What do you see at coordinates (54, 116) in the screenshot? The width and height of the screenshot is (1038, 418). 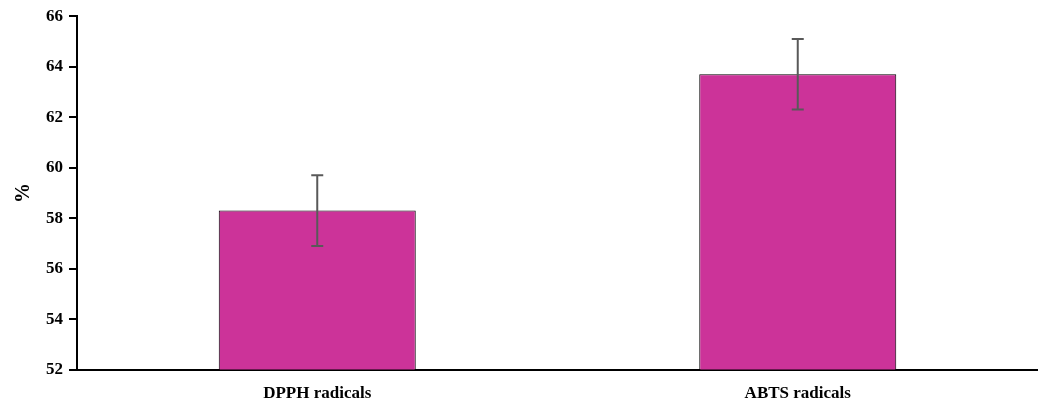 I see `y-tick-label: 62` at bounding box center [54, 116].